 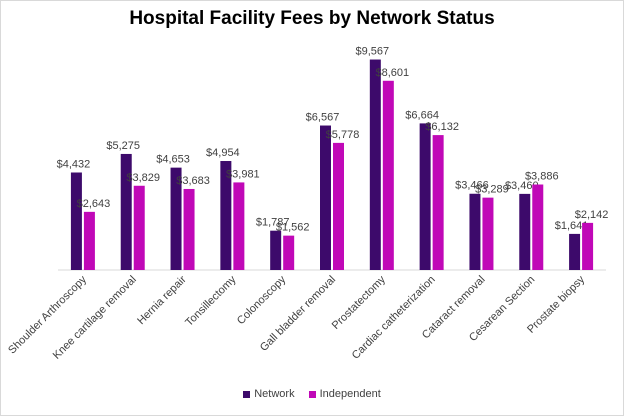 What do you see at coordinates (223, 153) in the screenshot?
I see `data-label-network: $4,954` at bounding box center [223, 153].